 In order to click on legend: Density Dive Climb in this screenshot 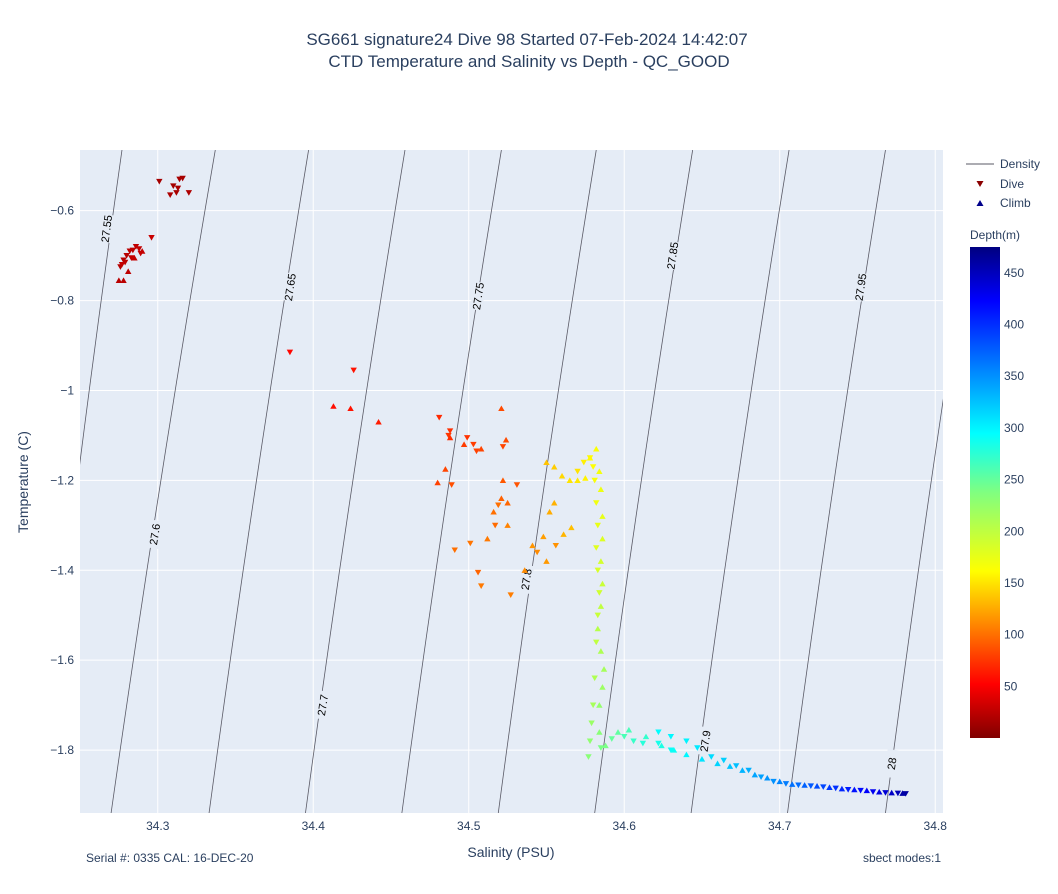, I will do `click(1003, 183)`.